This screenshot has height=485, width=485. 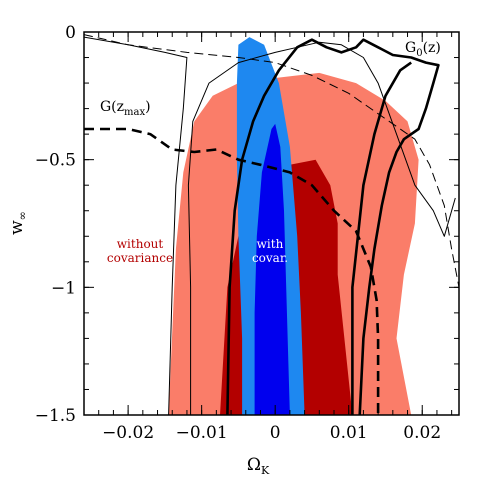 What do you see at coordinates (128, 433) in the screenshot?
I see `x-tick-label: −0.02` at bounding box center [128, 433].